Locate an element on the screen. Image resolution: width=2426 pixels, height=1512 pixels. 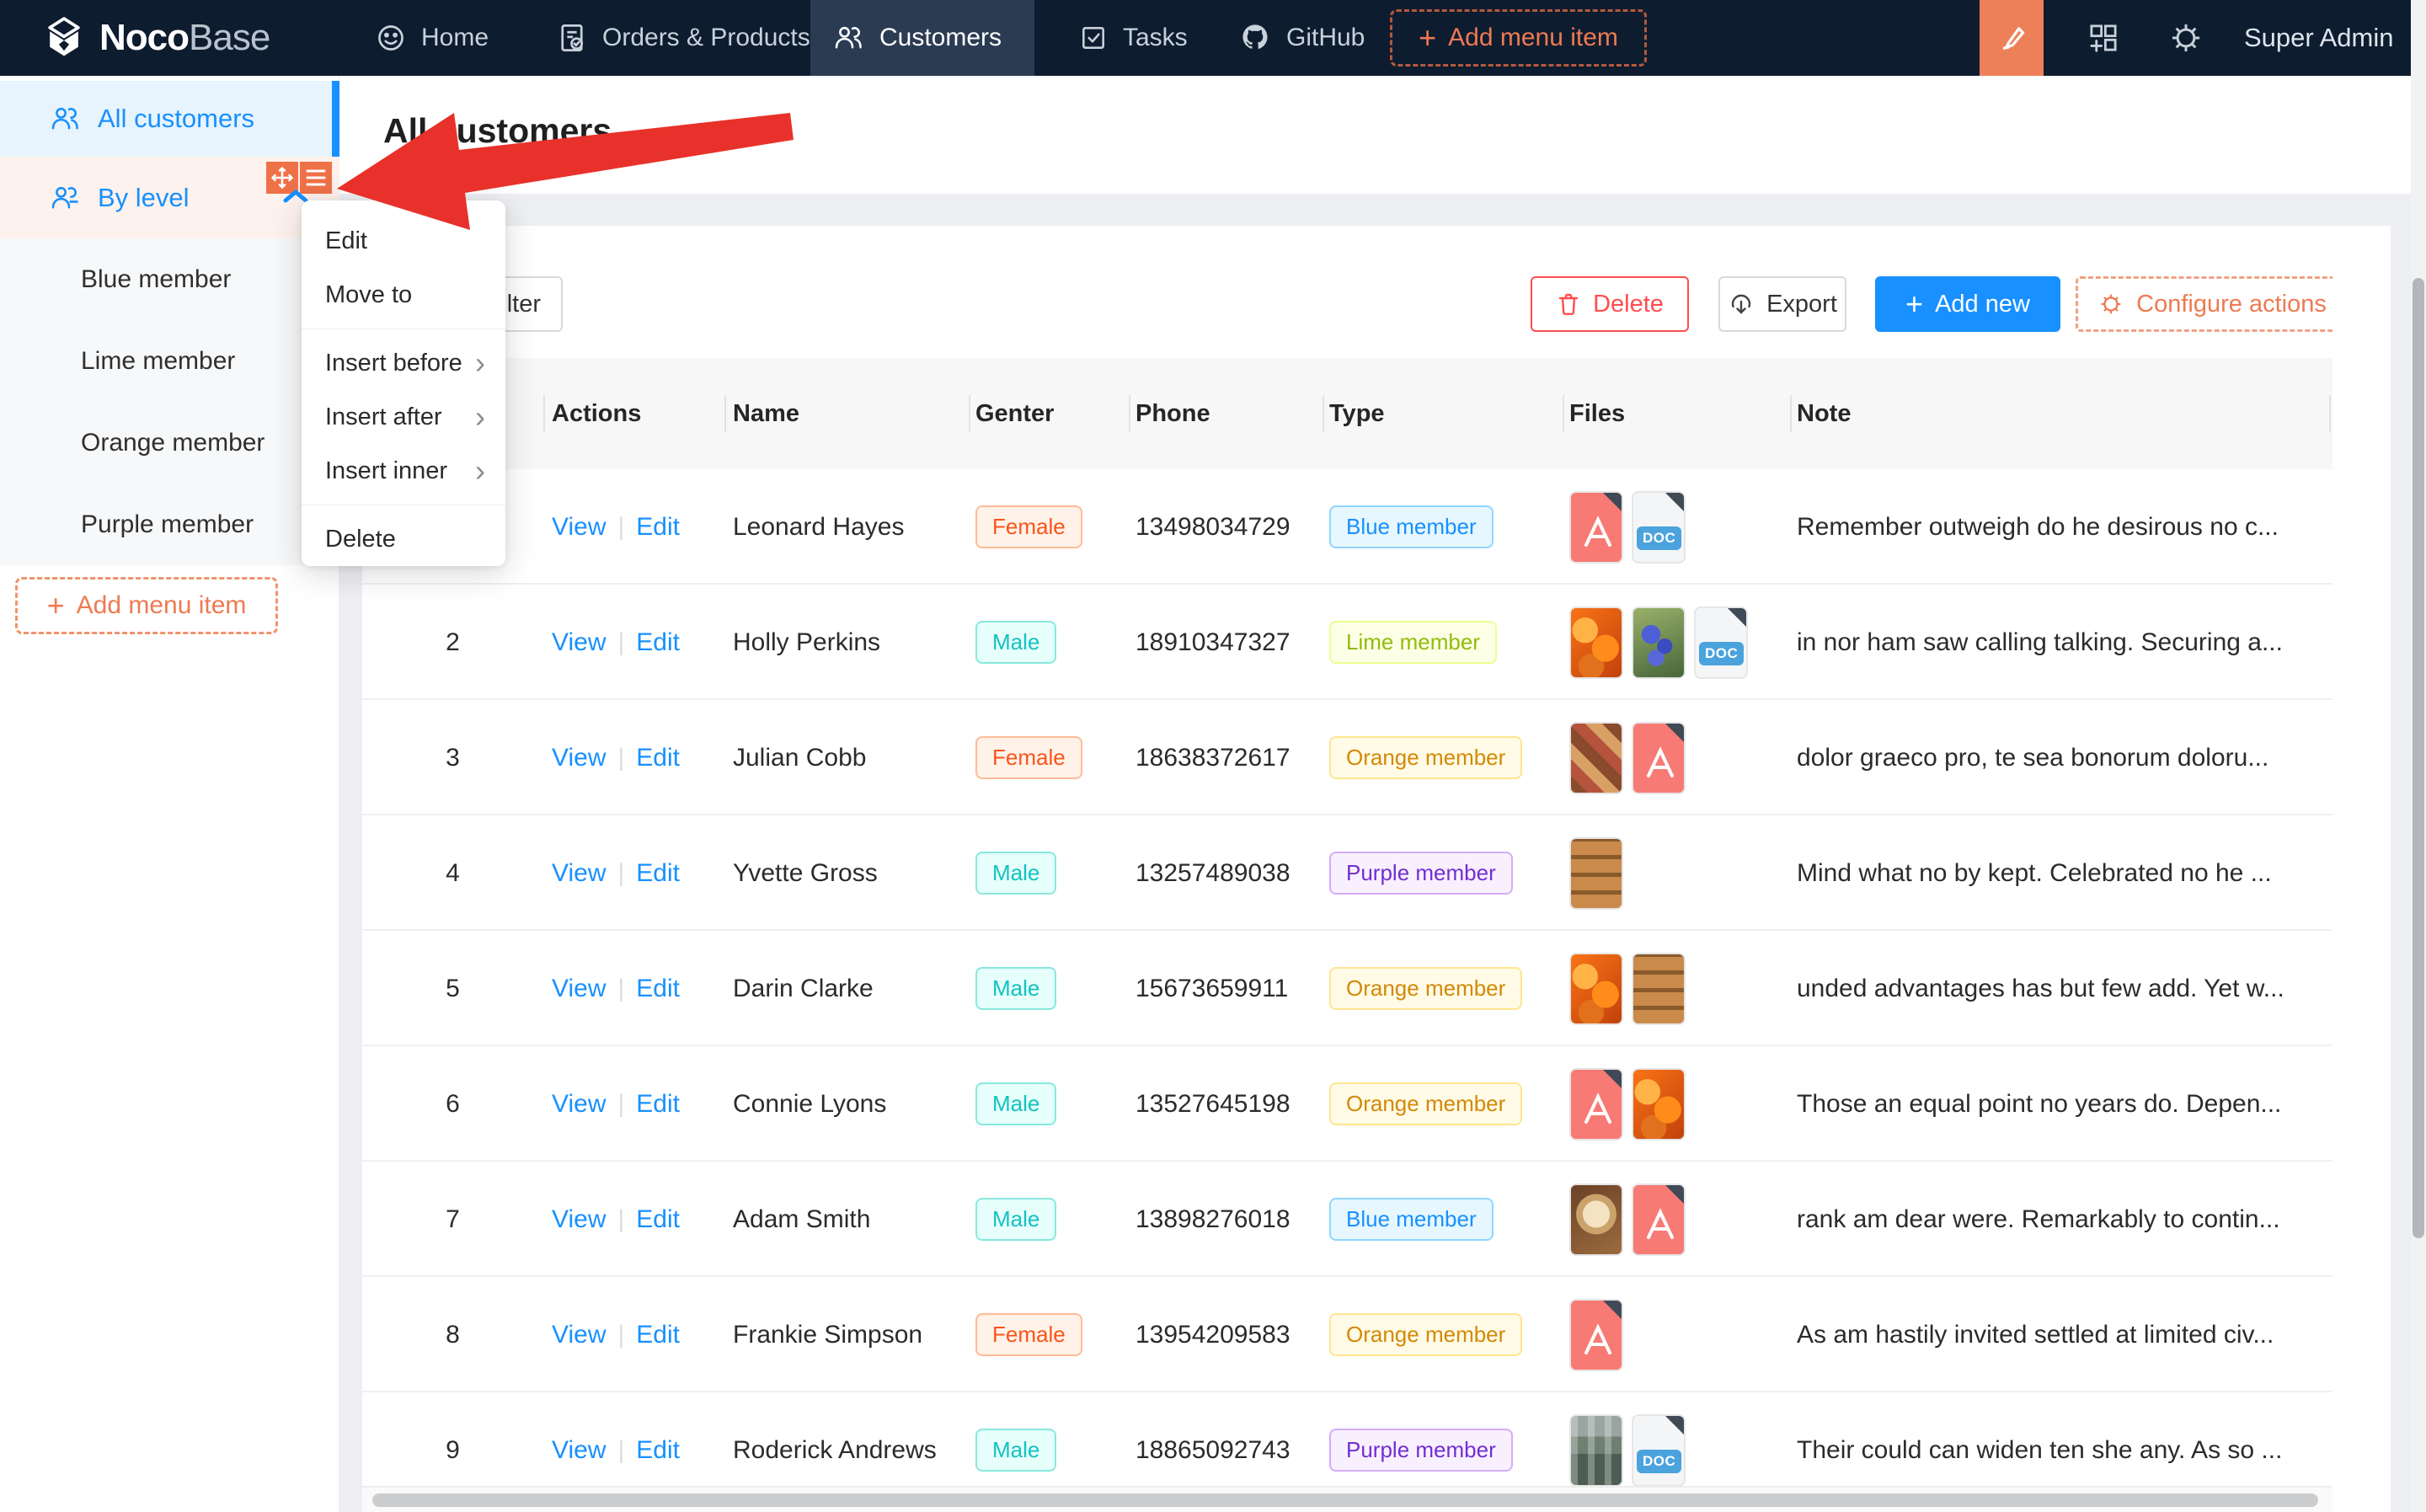
menu-item-edit: Edit is located at coordinates (346, 240).